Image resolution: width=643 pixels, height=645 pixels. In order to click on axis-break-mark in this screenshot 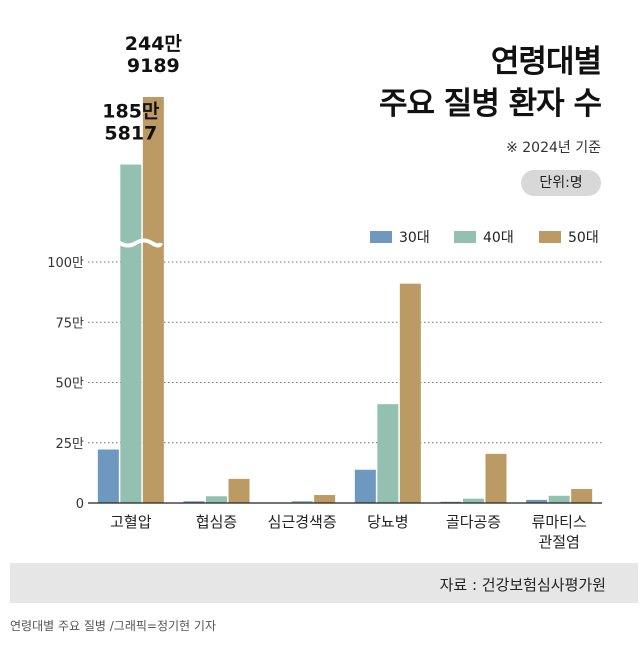, I will do `click(132, 243)`.